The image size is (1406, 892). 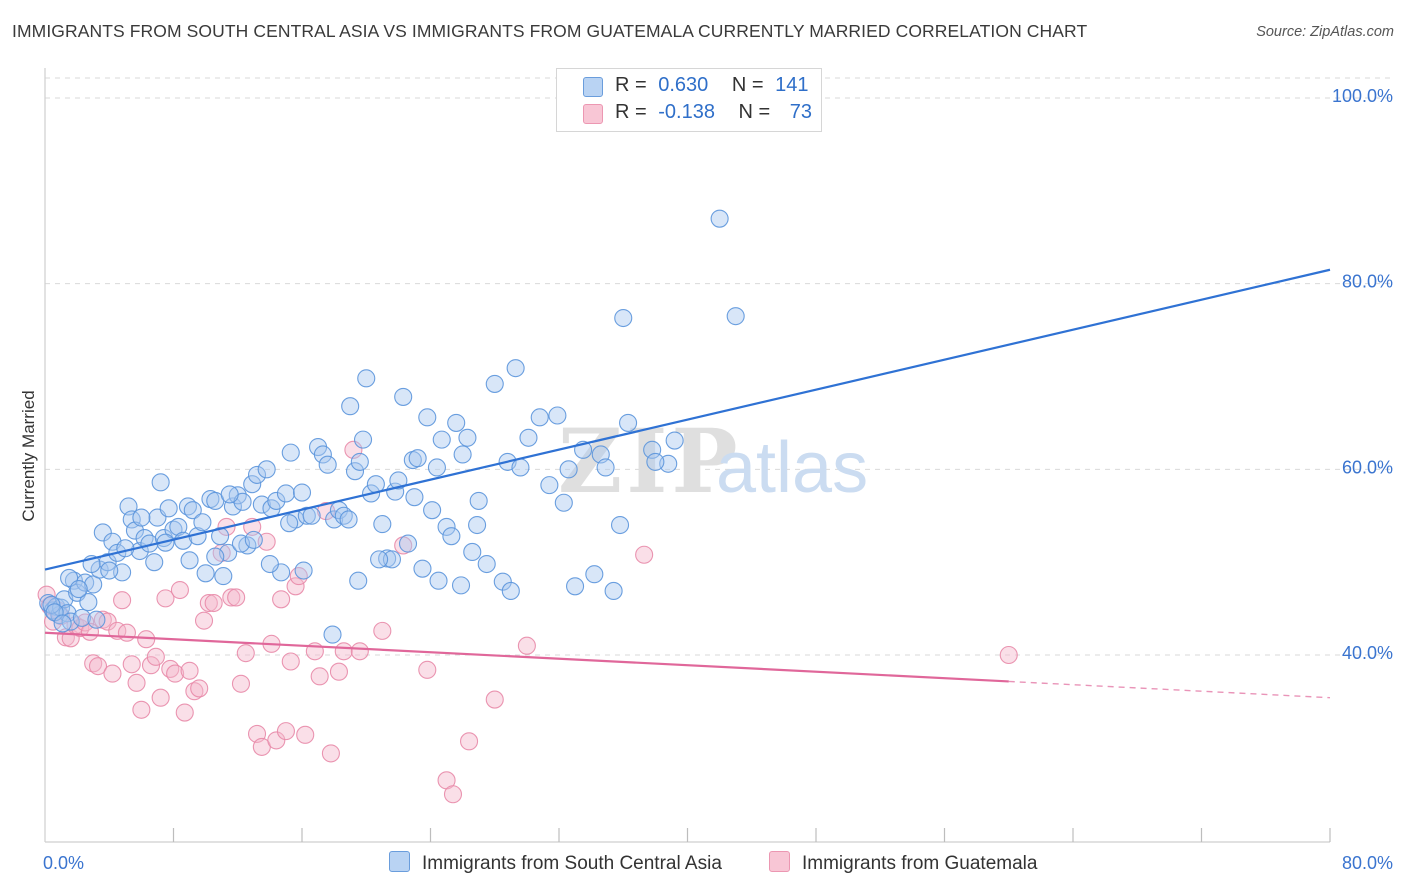 I want to click on correlation-legend: R = 0.630 N = 141 R = -0.138 N = 73, so click(x=689, y=100).